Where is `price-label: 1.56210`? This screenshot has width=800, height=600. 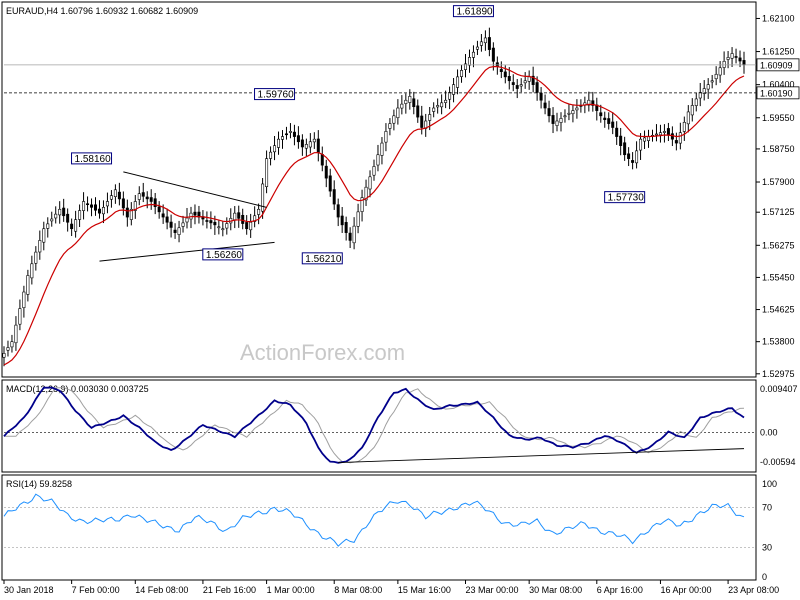
price-label: 1.56210 is located at coordinates (323, 259).